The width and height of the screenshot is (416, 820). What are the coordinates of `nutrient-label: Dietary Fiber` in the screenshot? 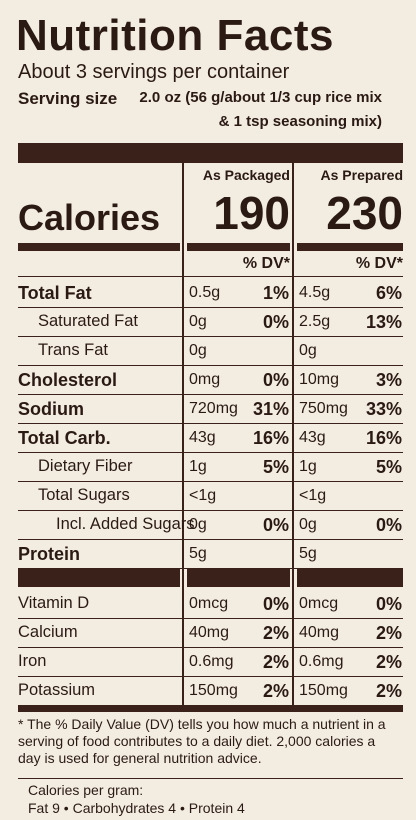 It's located at (85, 466).